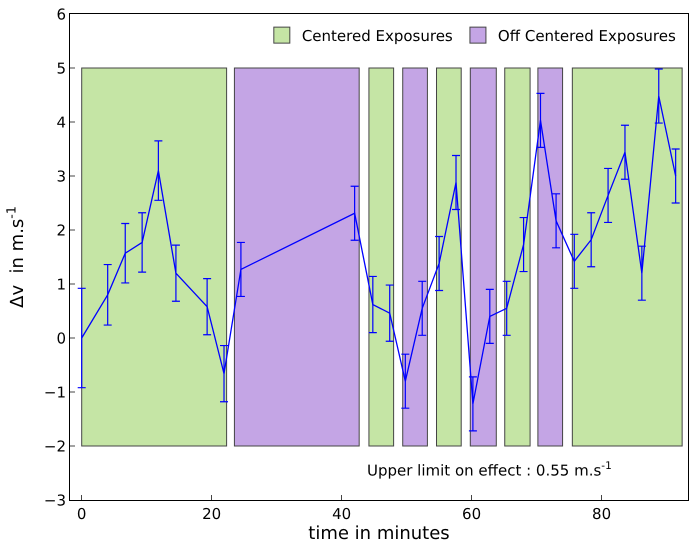  What do you see at coordinates (55, 500) in the screenshot?
I see `y-tick-label: −3` at bounding box center [55, 500].